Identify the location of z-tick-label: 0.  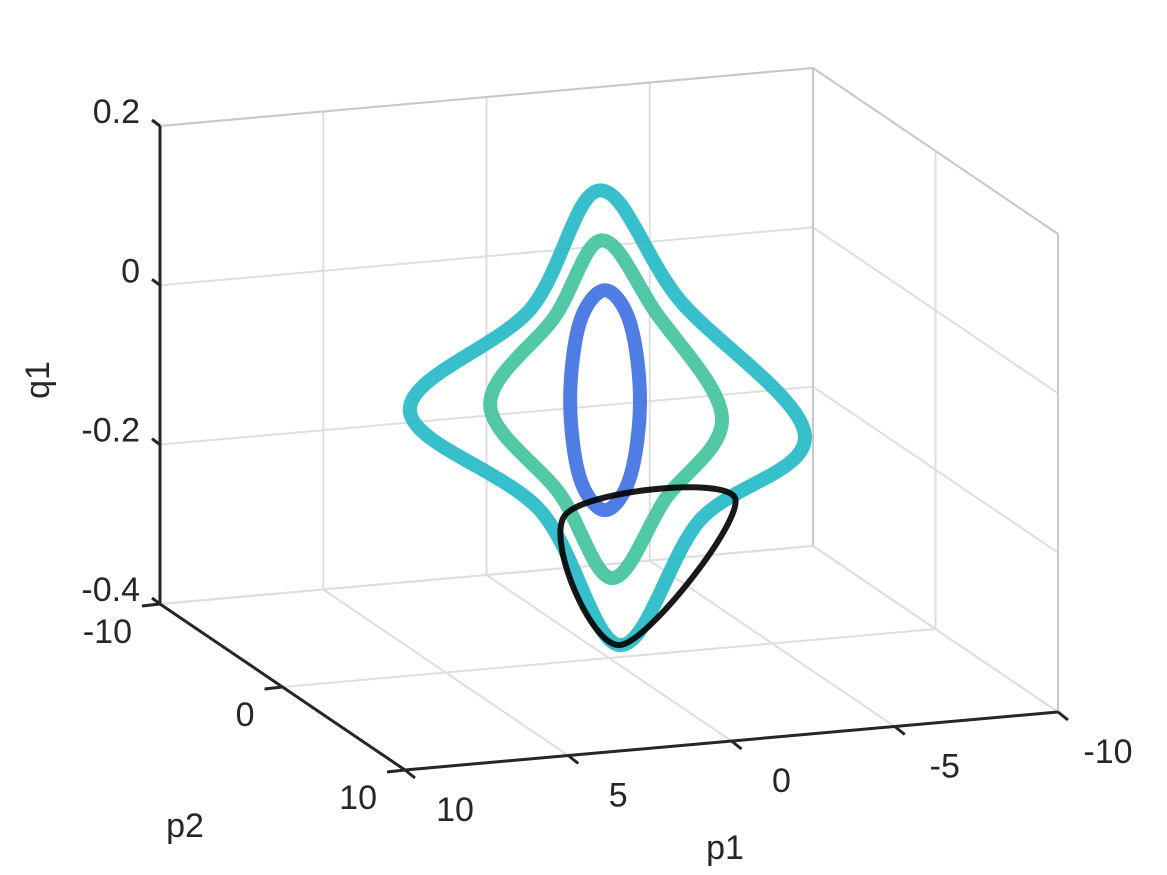
(130, 271).